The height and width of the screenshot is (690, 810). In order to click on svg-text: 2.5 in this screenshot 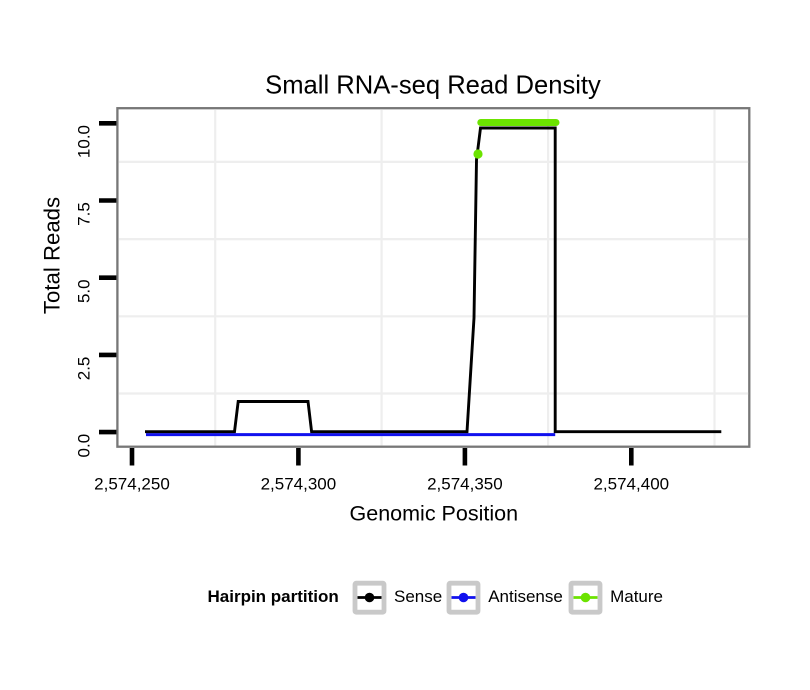, I will do `click(84, 369)`.